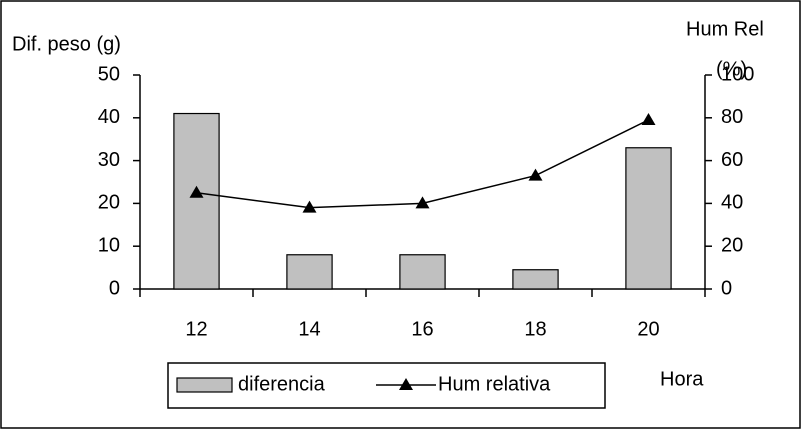  Describe the element at coordinates (732, 117) in the screenshot. I see `y2-tick-label: 80` at that location.